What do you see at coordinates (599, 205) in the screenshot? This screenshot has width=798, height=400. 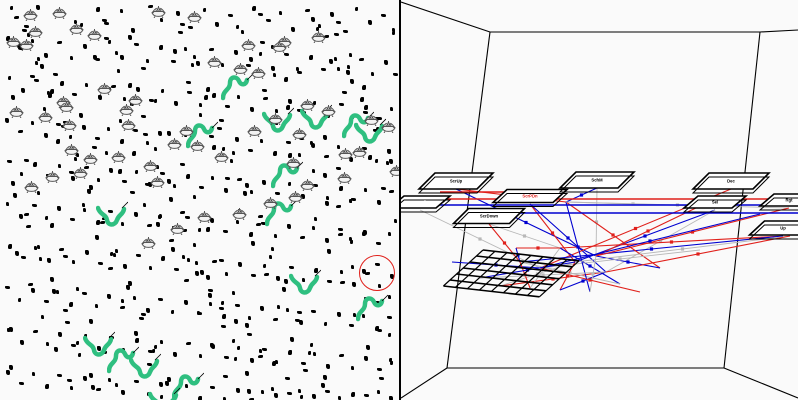 I see `state-plane-layer: ScrUp ScrLf ScrPDn ScrDown SchM Dec Sel Up Rgt` at bounding box center [599, 205].